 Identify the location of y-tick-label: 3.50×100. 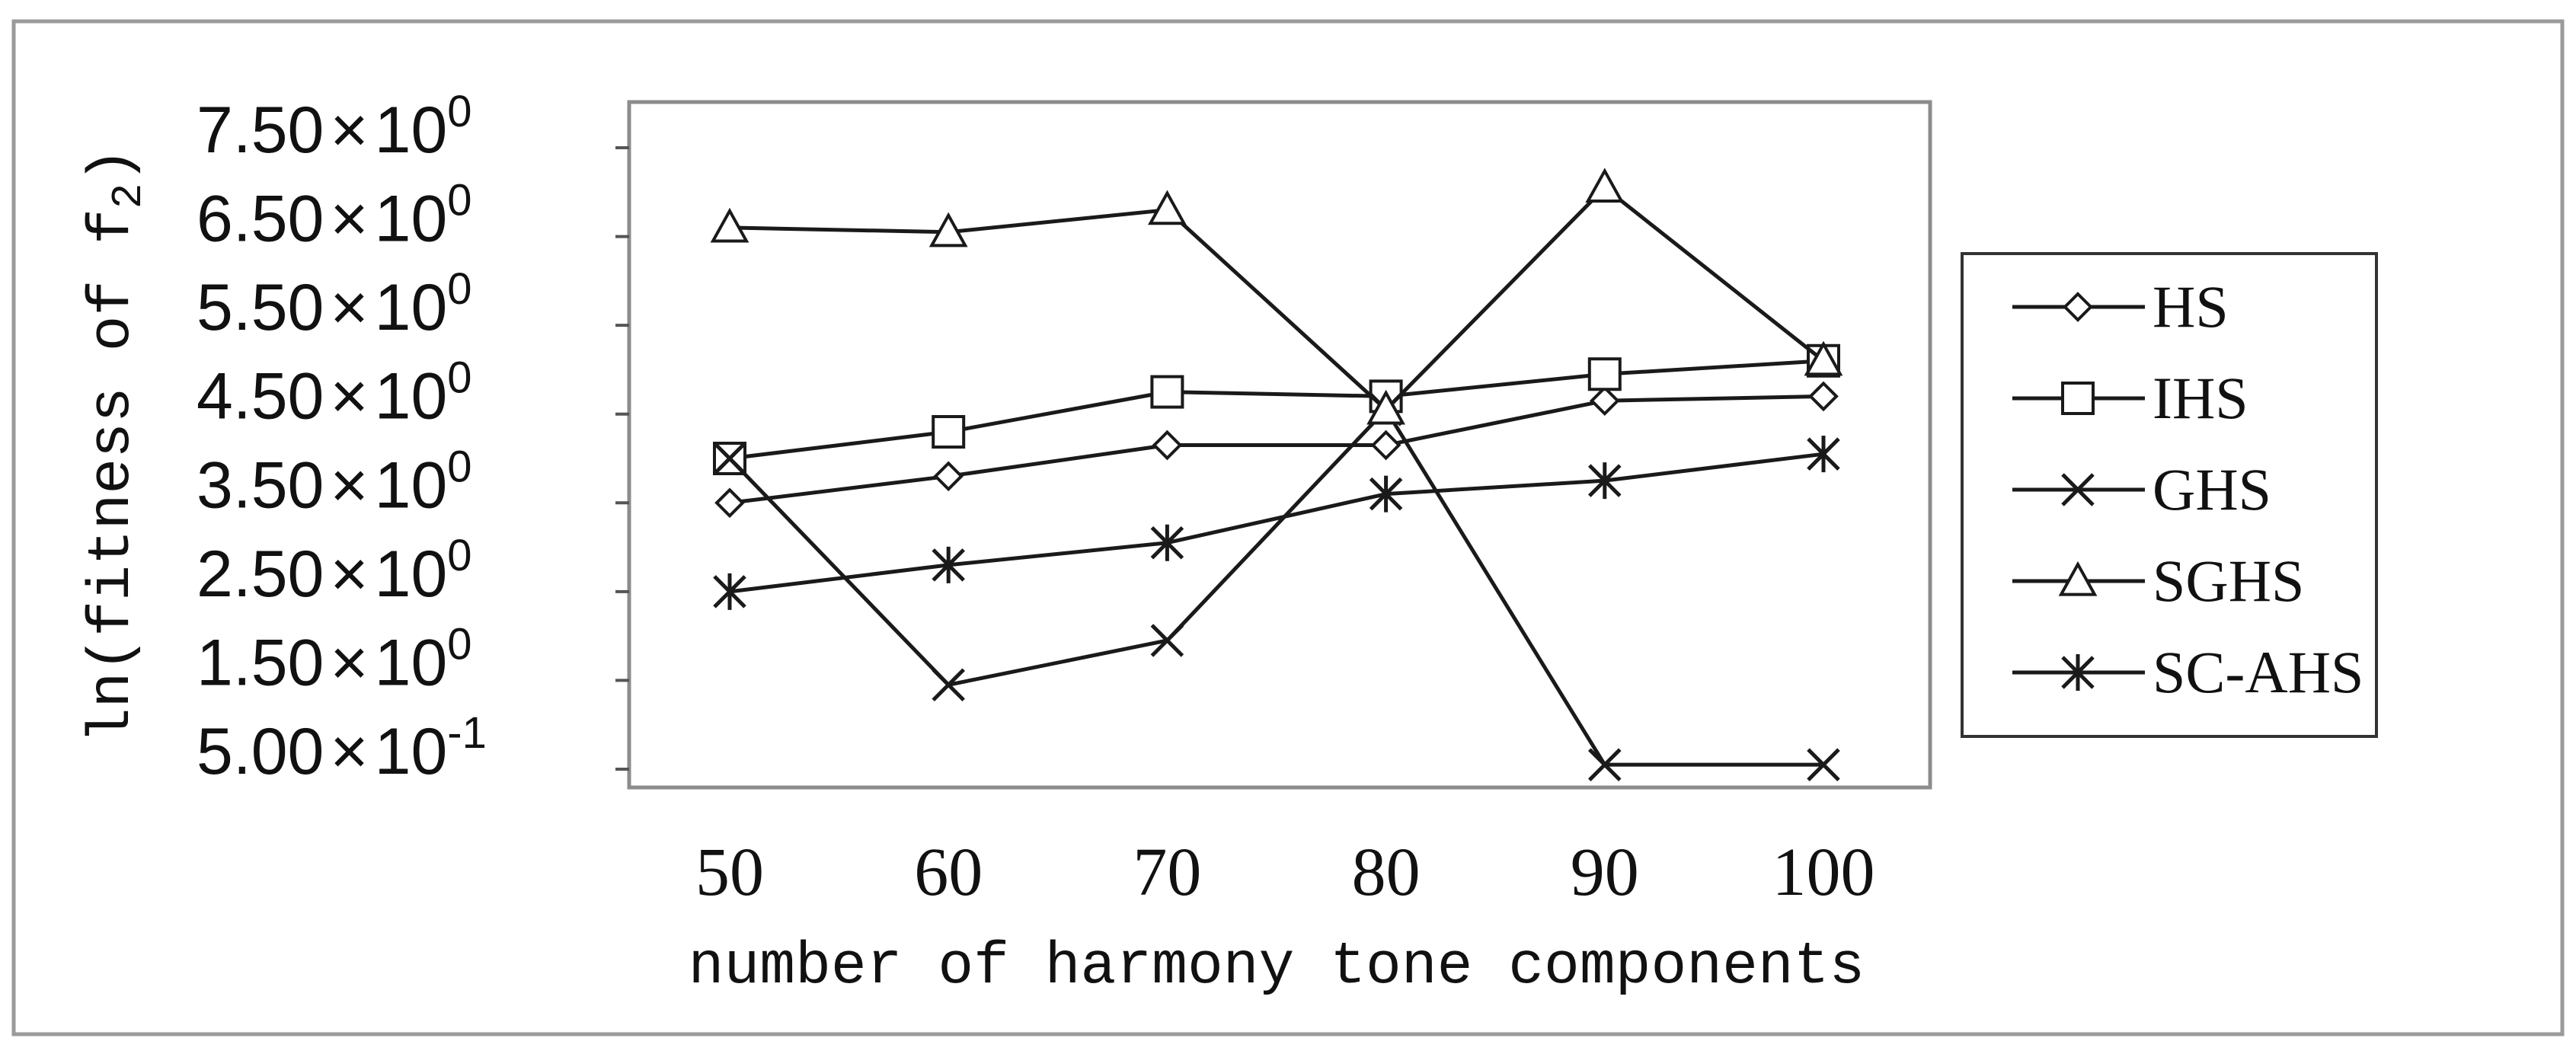
(335, 482).